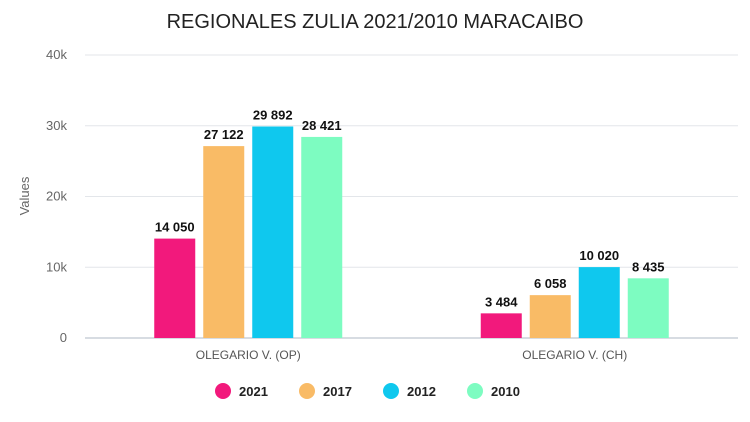 This screenshot has width=750, height=422. I want to click on category-label: OLEGARIO V. (CH), so click(574, 355).